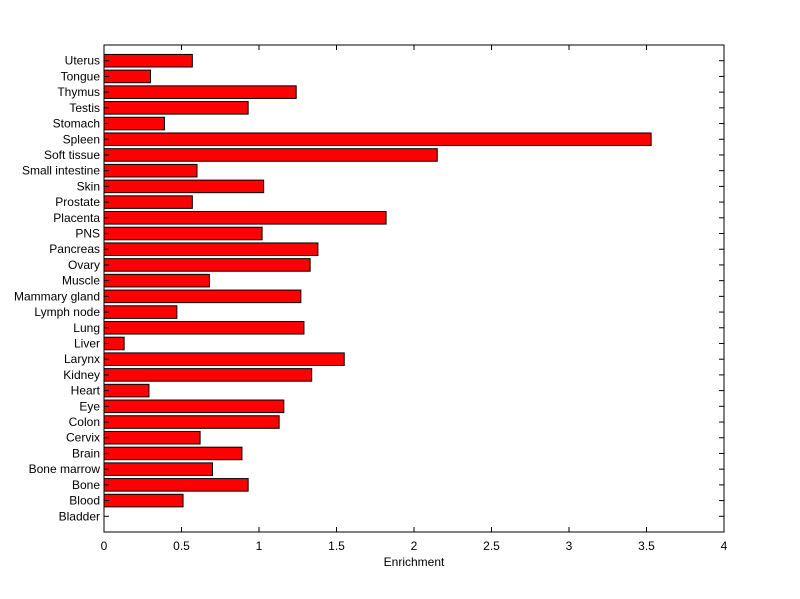  Describe the element at coordinates (176, 108) in the screenshot. I see `bar-testis` at that location.